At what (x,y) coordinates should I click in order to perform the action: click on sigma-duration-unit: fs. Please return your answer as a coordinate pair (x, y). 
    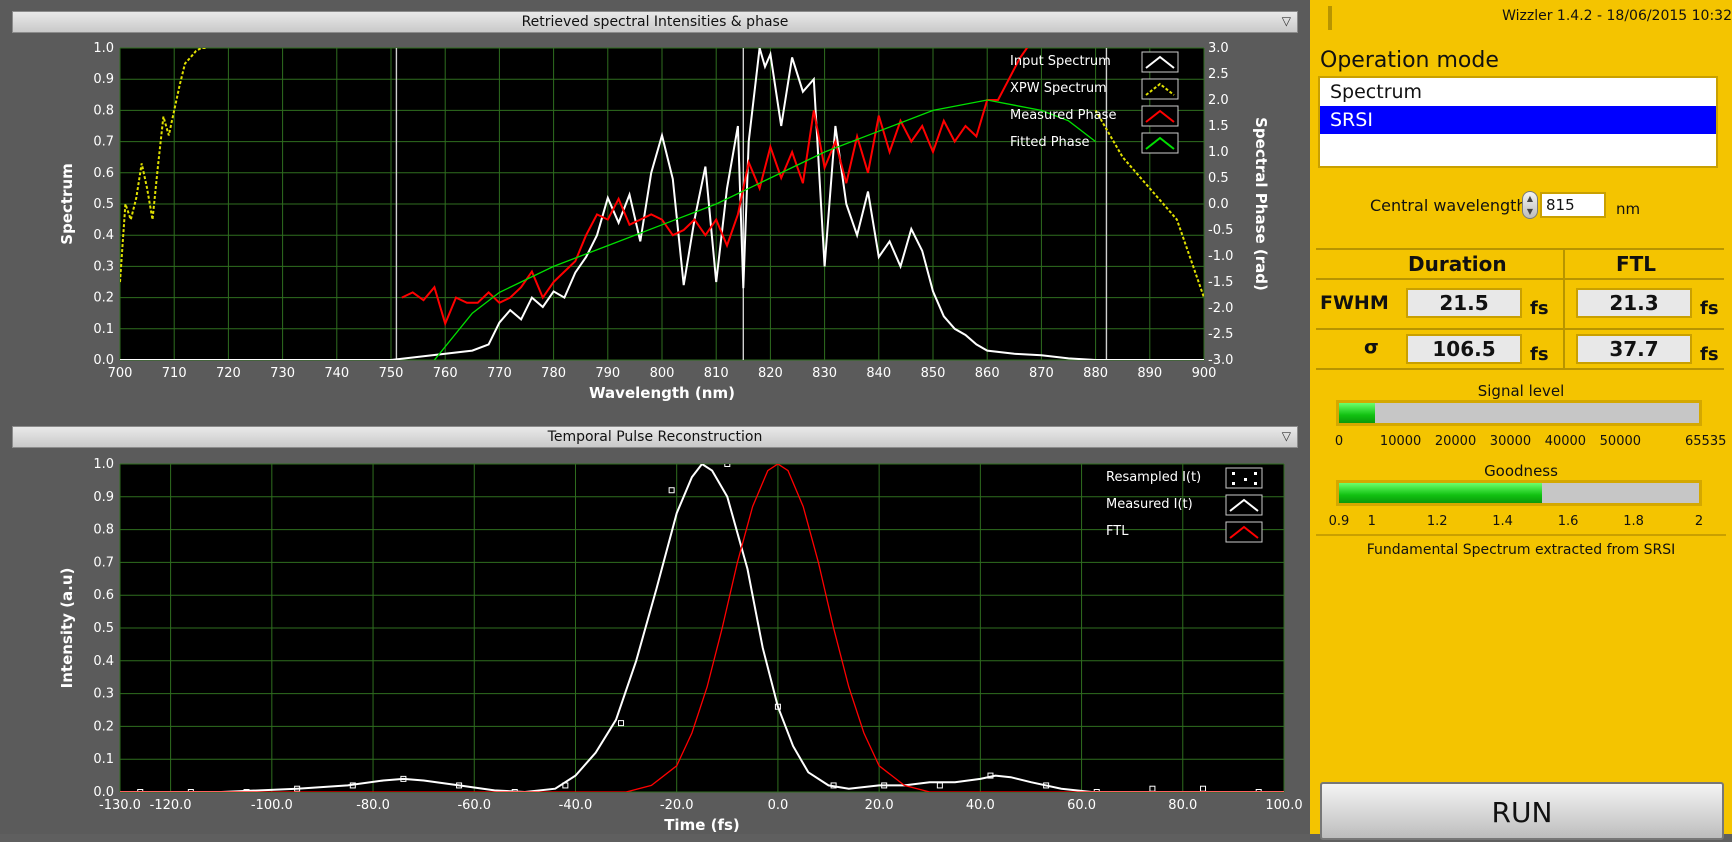
    Looking at the image, I should click on (1539, 354).